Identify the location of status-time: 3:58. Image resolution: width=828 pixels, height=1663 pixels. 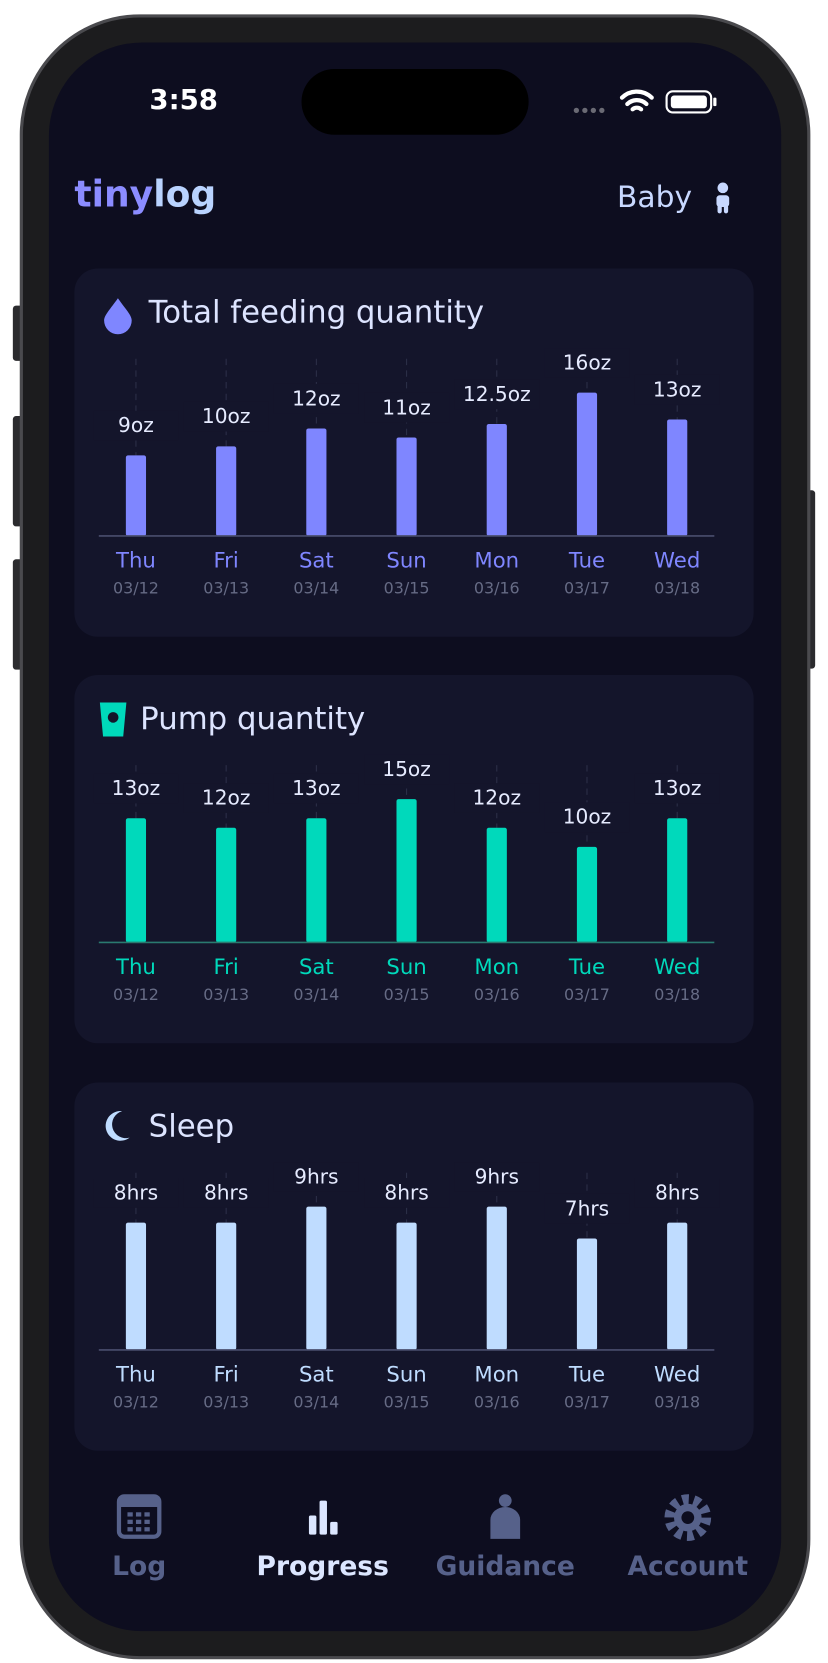
(183, 99).